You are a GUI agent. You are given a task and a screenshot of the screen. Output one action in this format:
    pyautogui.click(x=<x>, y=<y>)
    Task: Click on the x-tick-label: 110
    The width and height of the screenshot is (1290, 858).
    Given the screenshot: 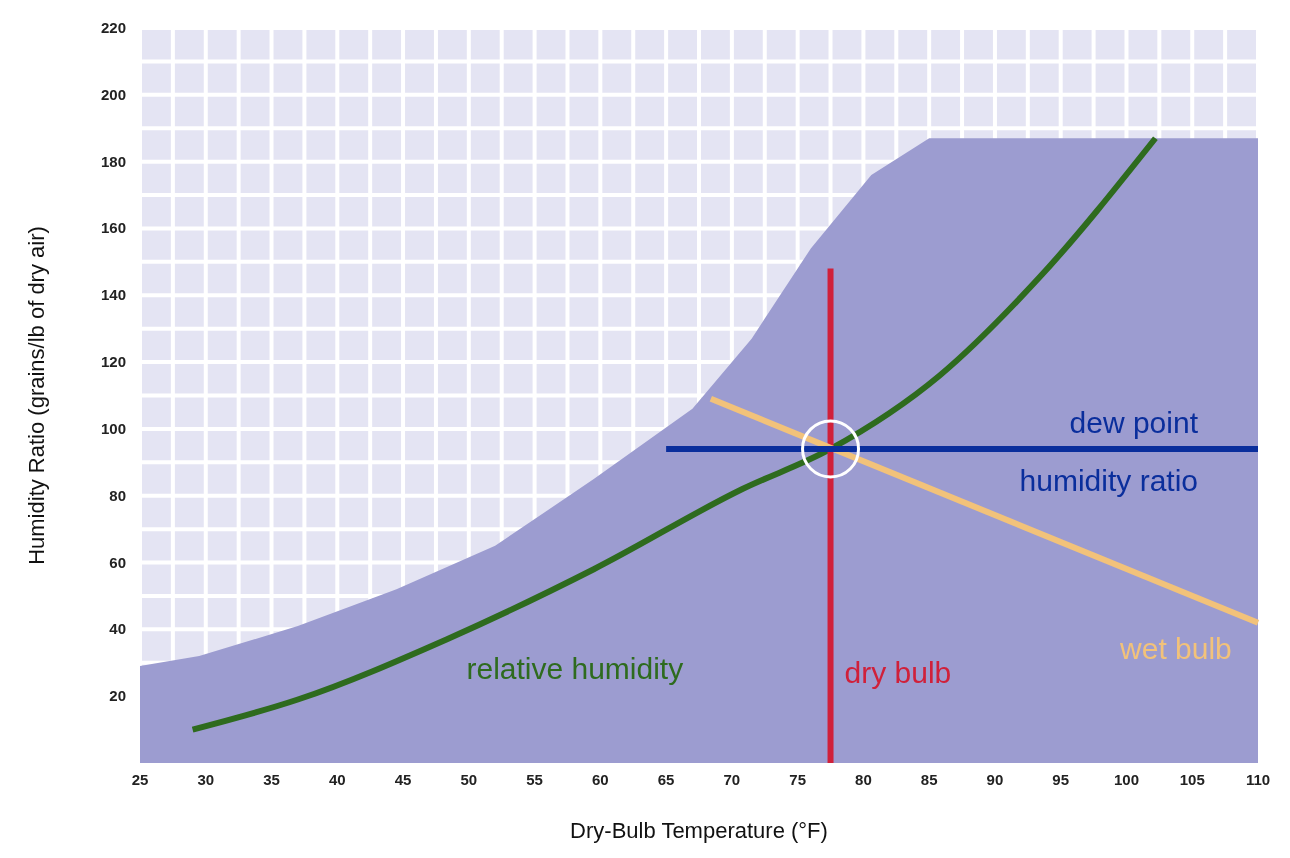 What is the action you would take?
    pyautogui.click(x=1258, y=779)
    